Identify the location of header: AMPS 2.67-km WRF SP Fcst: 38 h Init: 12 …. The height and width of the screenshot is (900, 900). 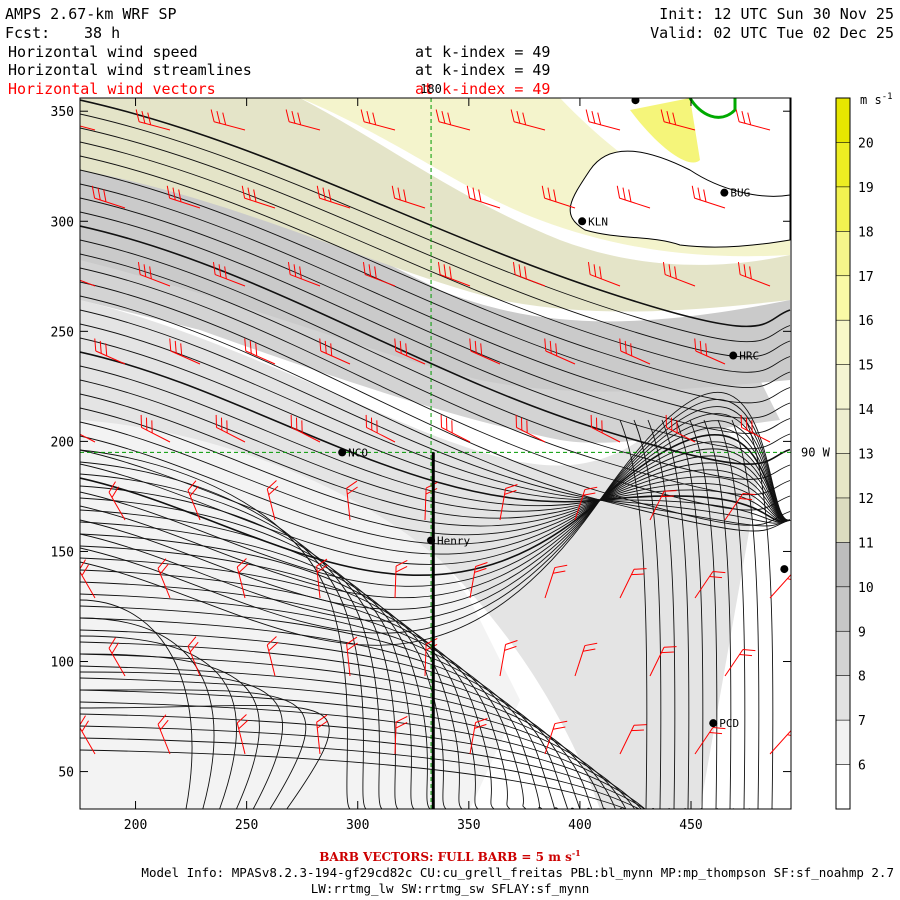
(449, 51).